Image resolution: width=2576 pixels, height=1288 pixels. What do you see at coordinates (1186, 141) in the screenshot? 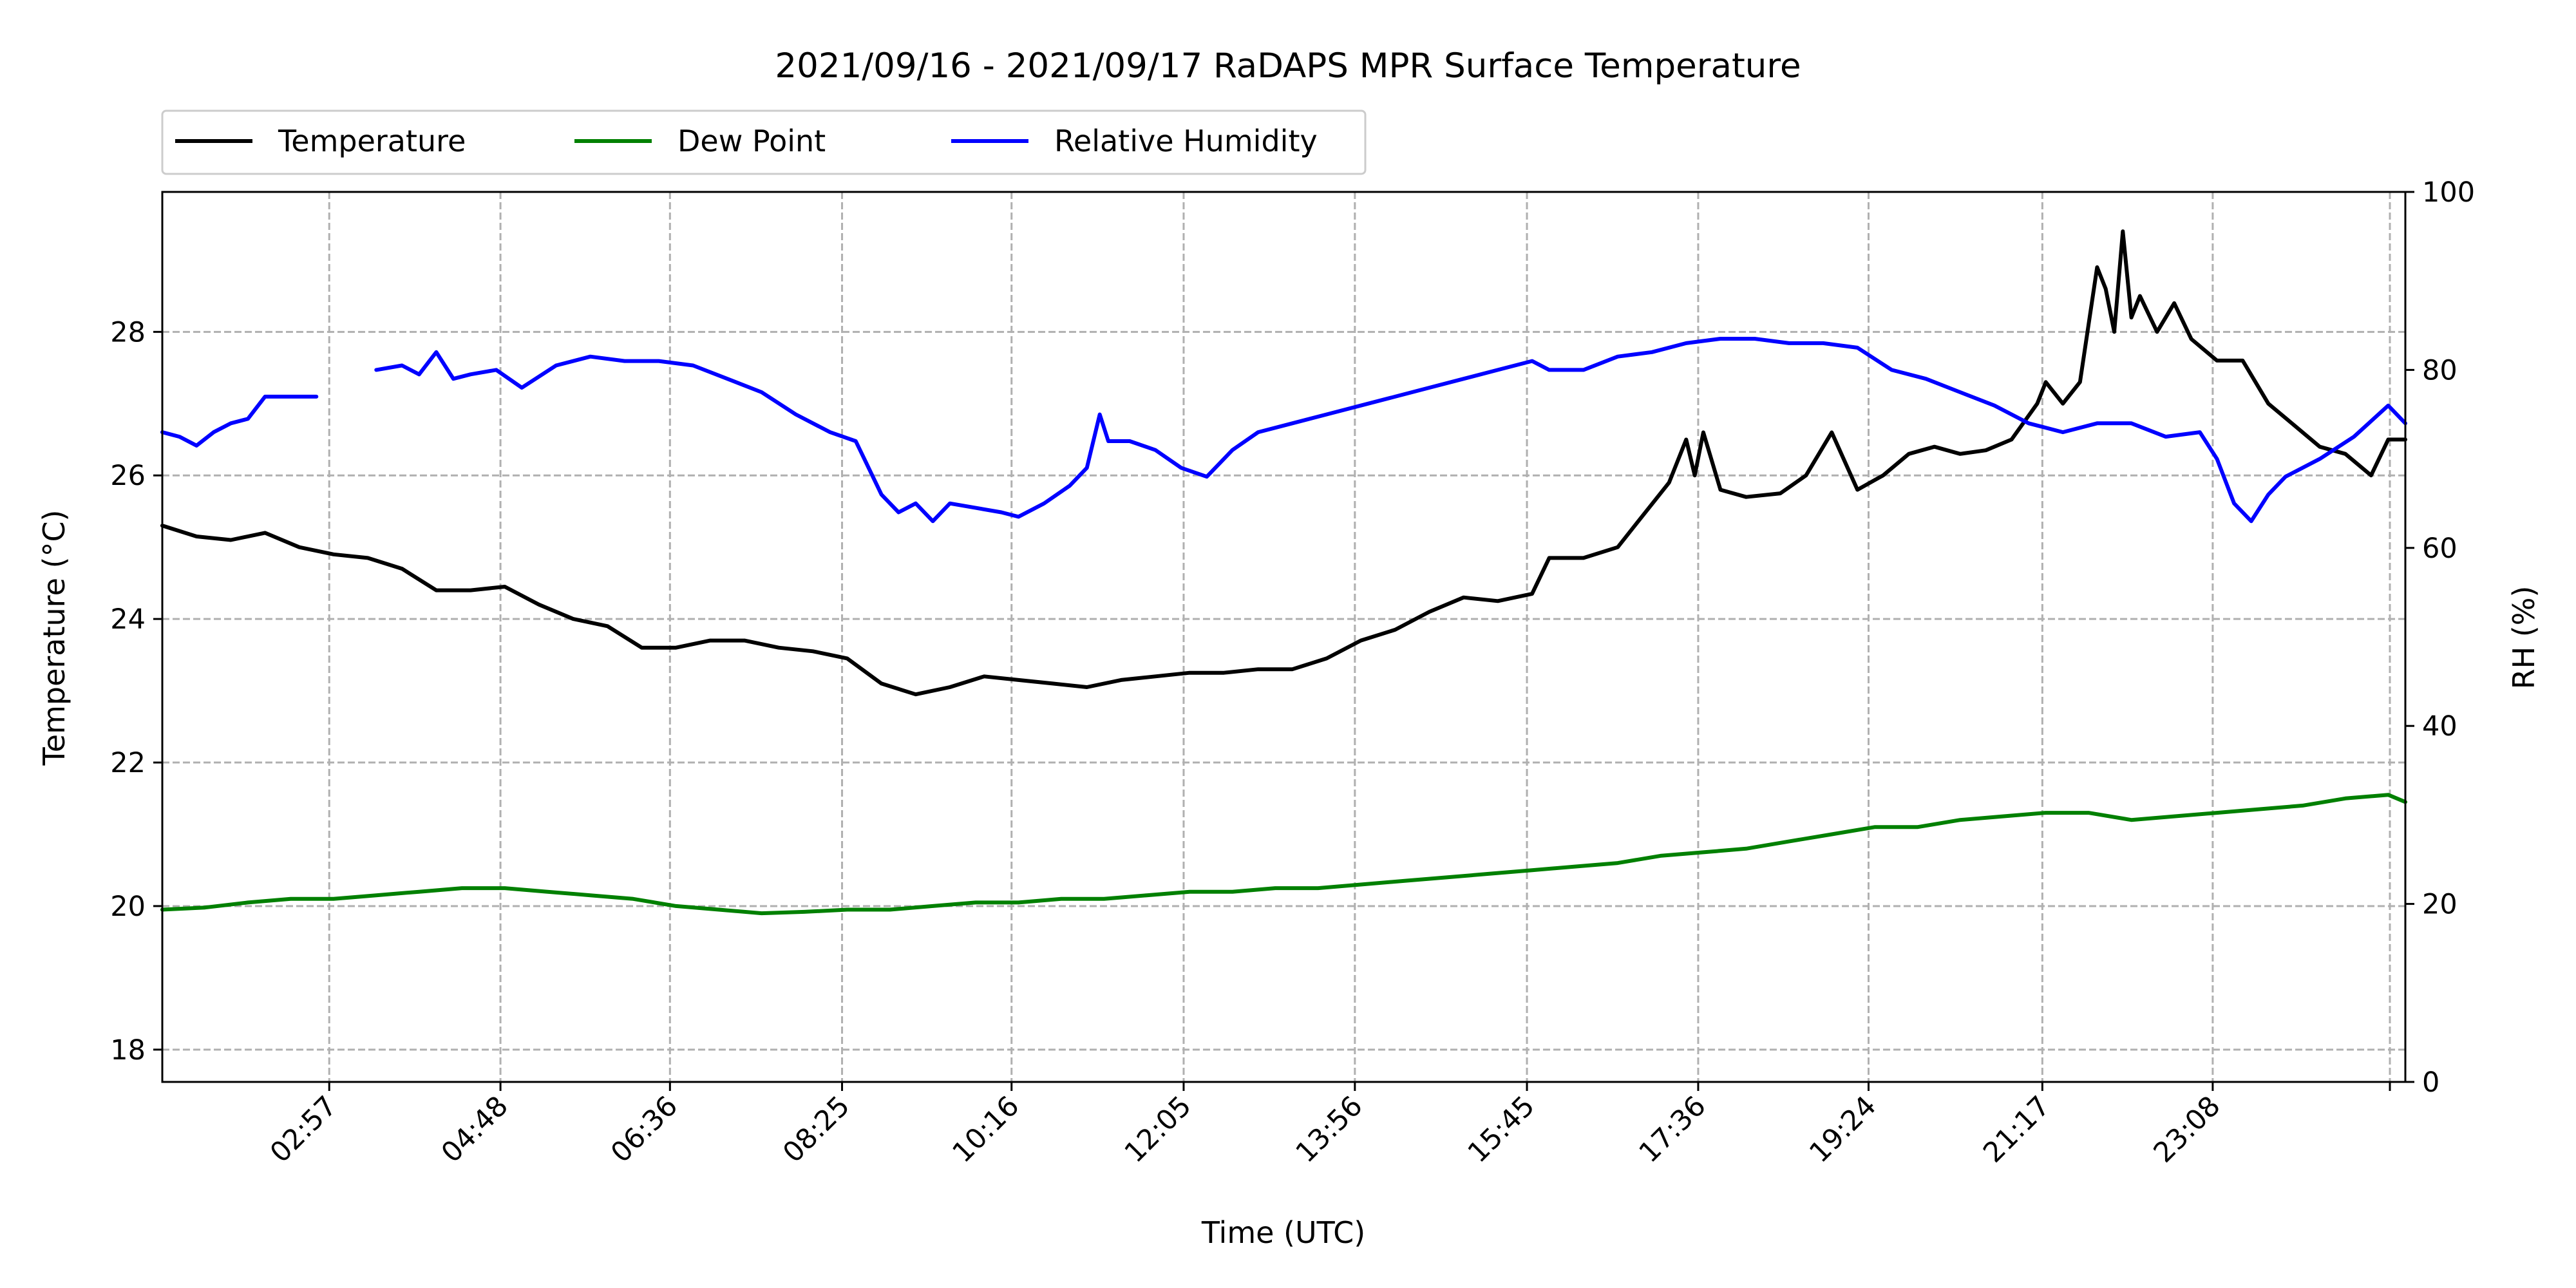
I see `legend-label-relative-humidity: Relative Humidity` at bounding box center [1186, 141].